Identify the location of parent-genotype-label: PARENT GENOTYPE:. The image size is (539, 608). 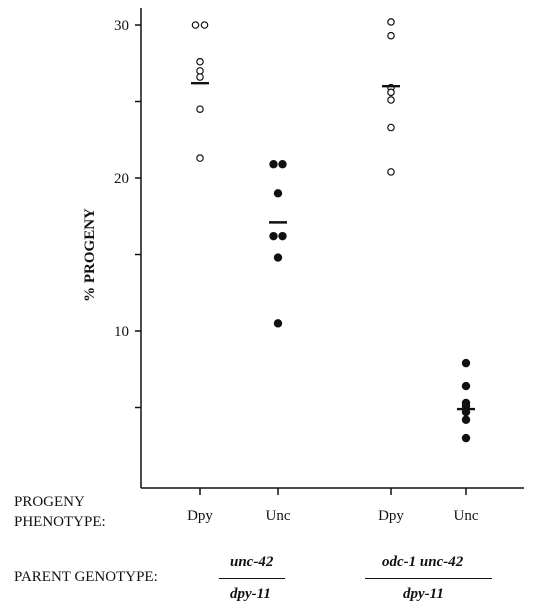
(86, 577).